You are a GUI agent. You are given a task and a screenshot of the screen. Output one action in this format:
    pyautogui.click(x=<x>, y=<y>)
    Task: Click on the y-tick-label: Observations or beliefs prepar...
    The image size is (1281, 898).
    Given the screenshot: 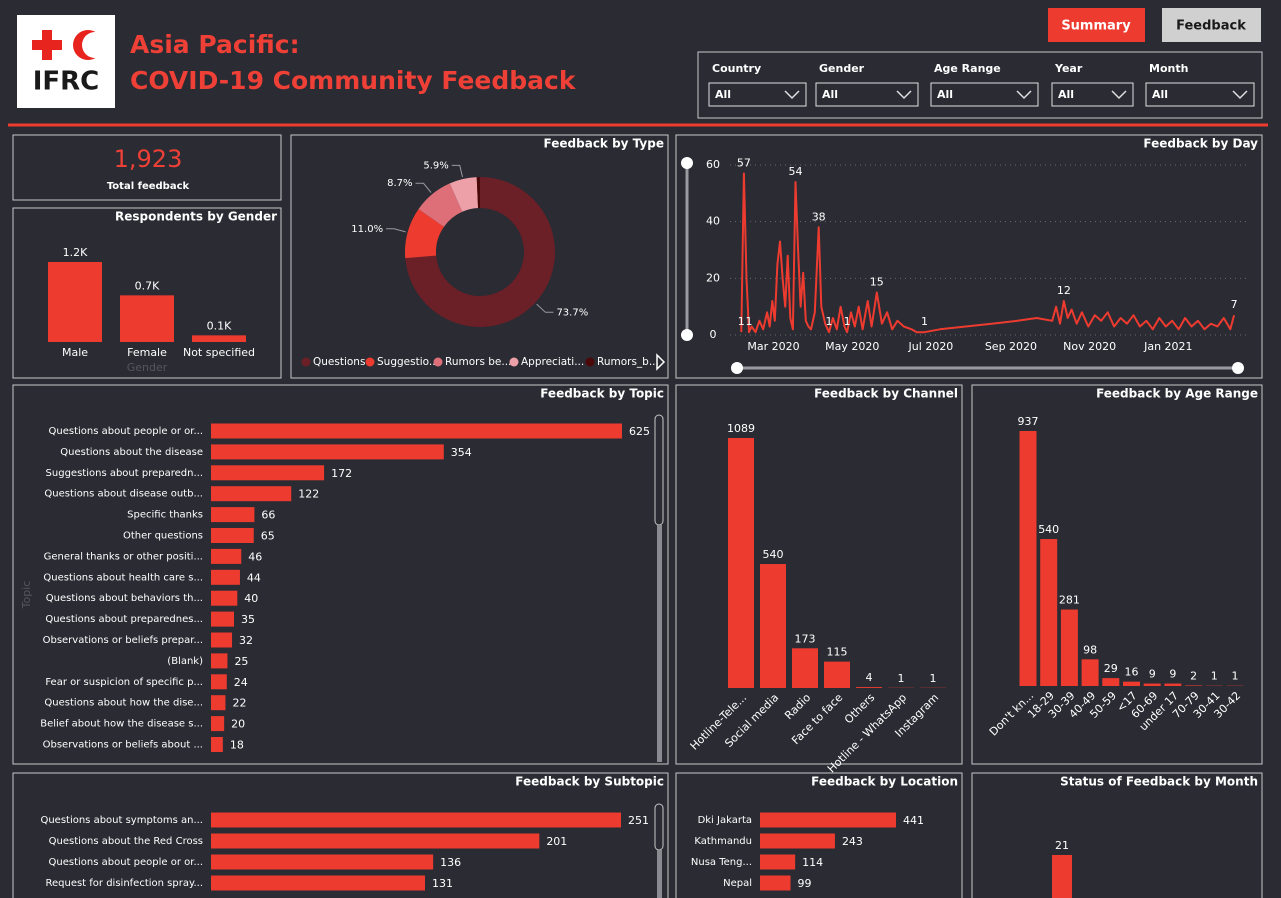 What is the action you would take?
    pyautogui.click(x=123, y=640)
    